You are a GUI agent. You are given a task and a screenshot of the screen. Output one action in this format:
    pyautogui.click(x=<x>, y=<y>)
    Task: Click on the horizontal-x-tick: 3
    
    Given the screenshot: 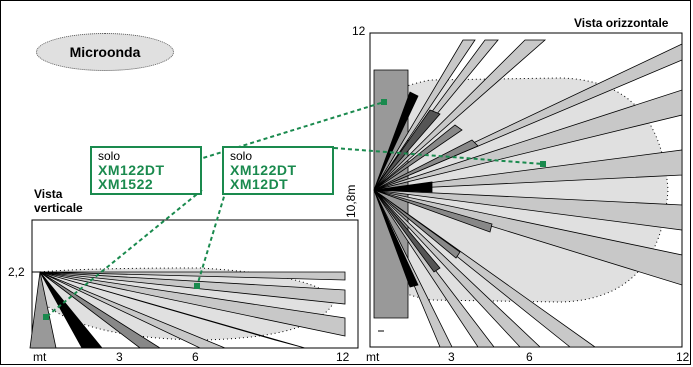 What is the action you would take?
    pyautogui.click(x=451, y=357)
    